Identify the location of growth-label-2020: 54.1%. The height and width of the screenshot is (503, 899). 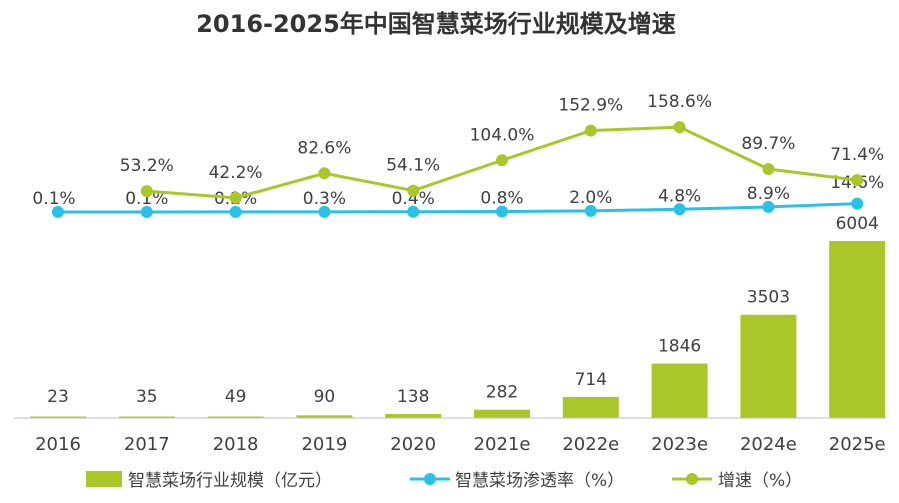
(413, 166).